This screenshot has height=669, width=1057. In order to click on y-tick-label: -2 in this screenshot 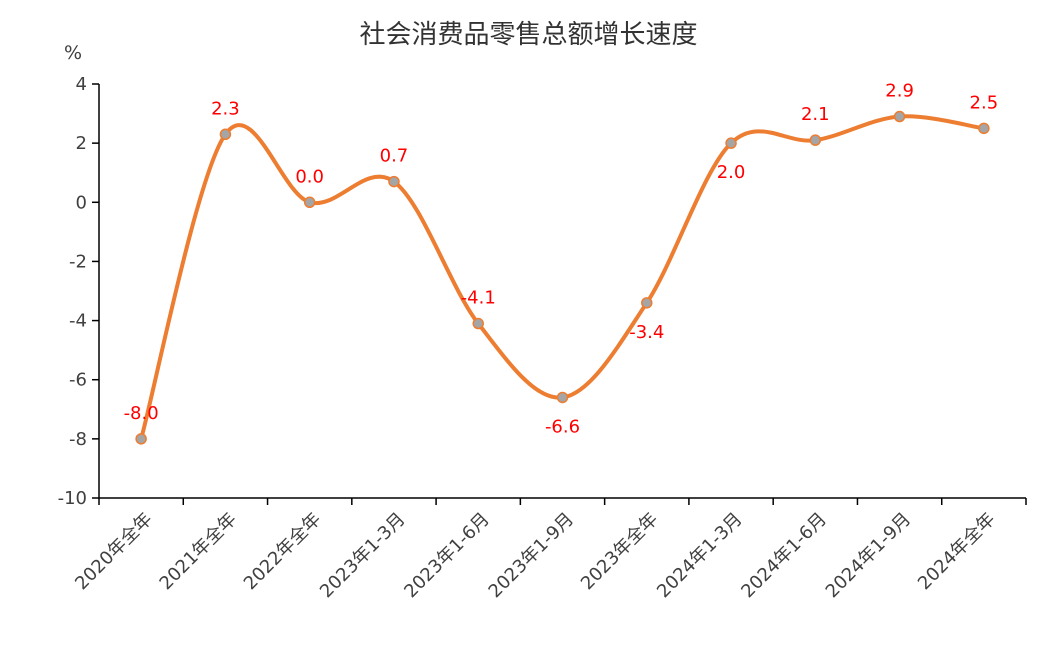, I will do `click(78, 261)`.